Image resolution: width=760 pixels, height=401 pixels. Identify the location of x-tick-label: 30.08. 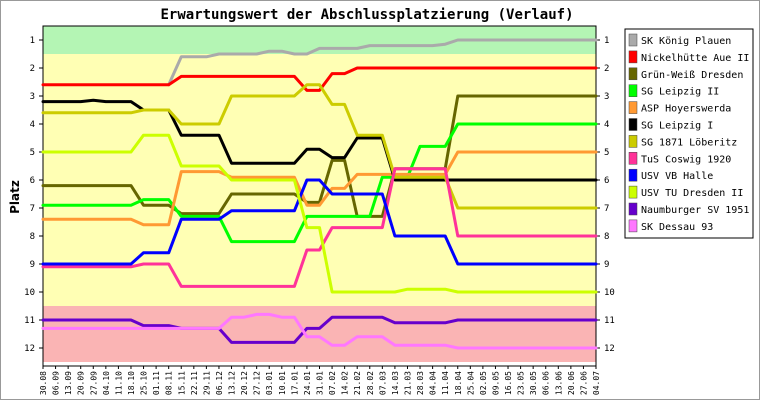
(43, 383).